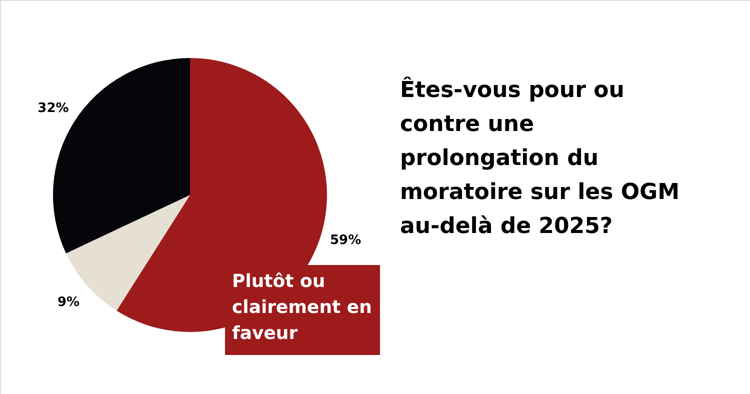  I want to click on slice-label: Plutôt ou clairement en faveur, so click(302, 307).